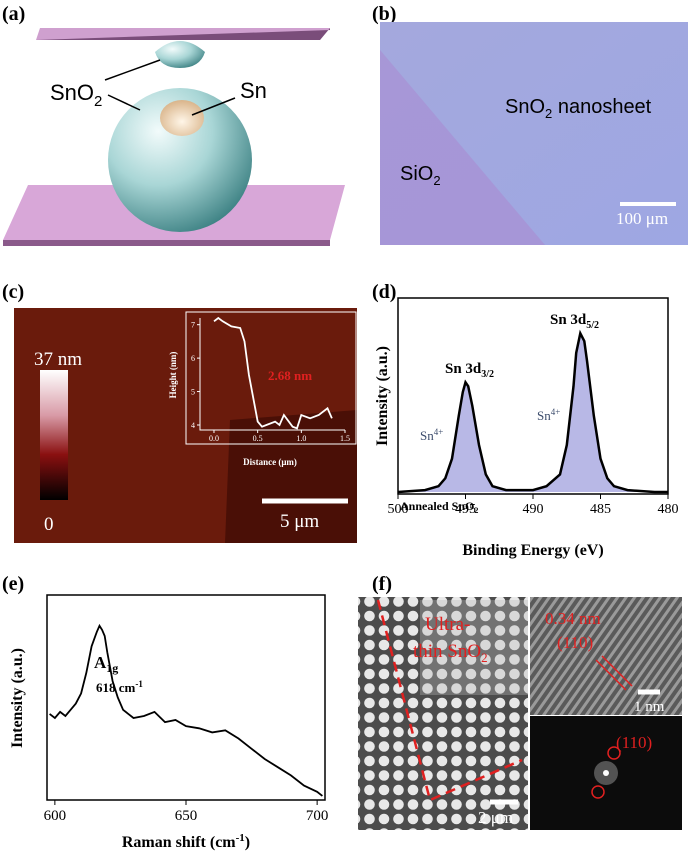 The image size is (688, 857). Describe the element at coordinates (530, 124) in the screenshot. I see `panel-b: (b) SnO2 nanosheet SiO2 100 μm` at that location.